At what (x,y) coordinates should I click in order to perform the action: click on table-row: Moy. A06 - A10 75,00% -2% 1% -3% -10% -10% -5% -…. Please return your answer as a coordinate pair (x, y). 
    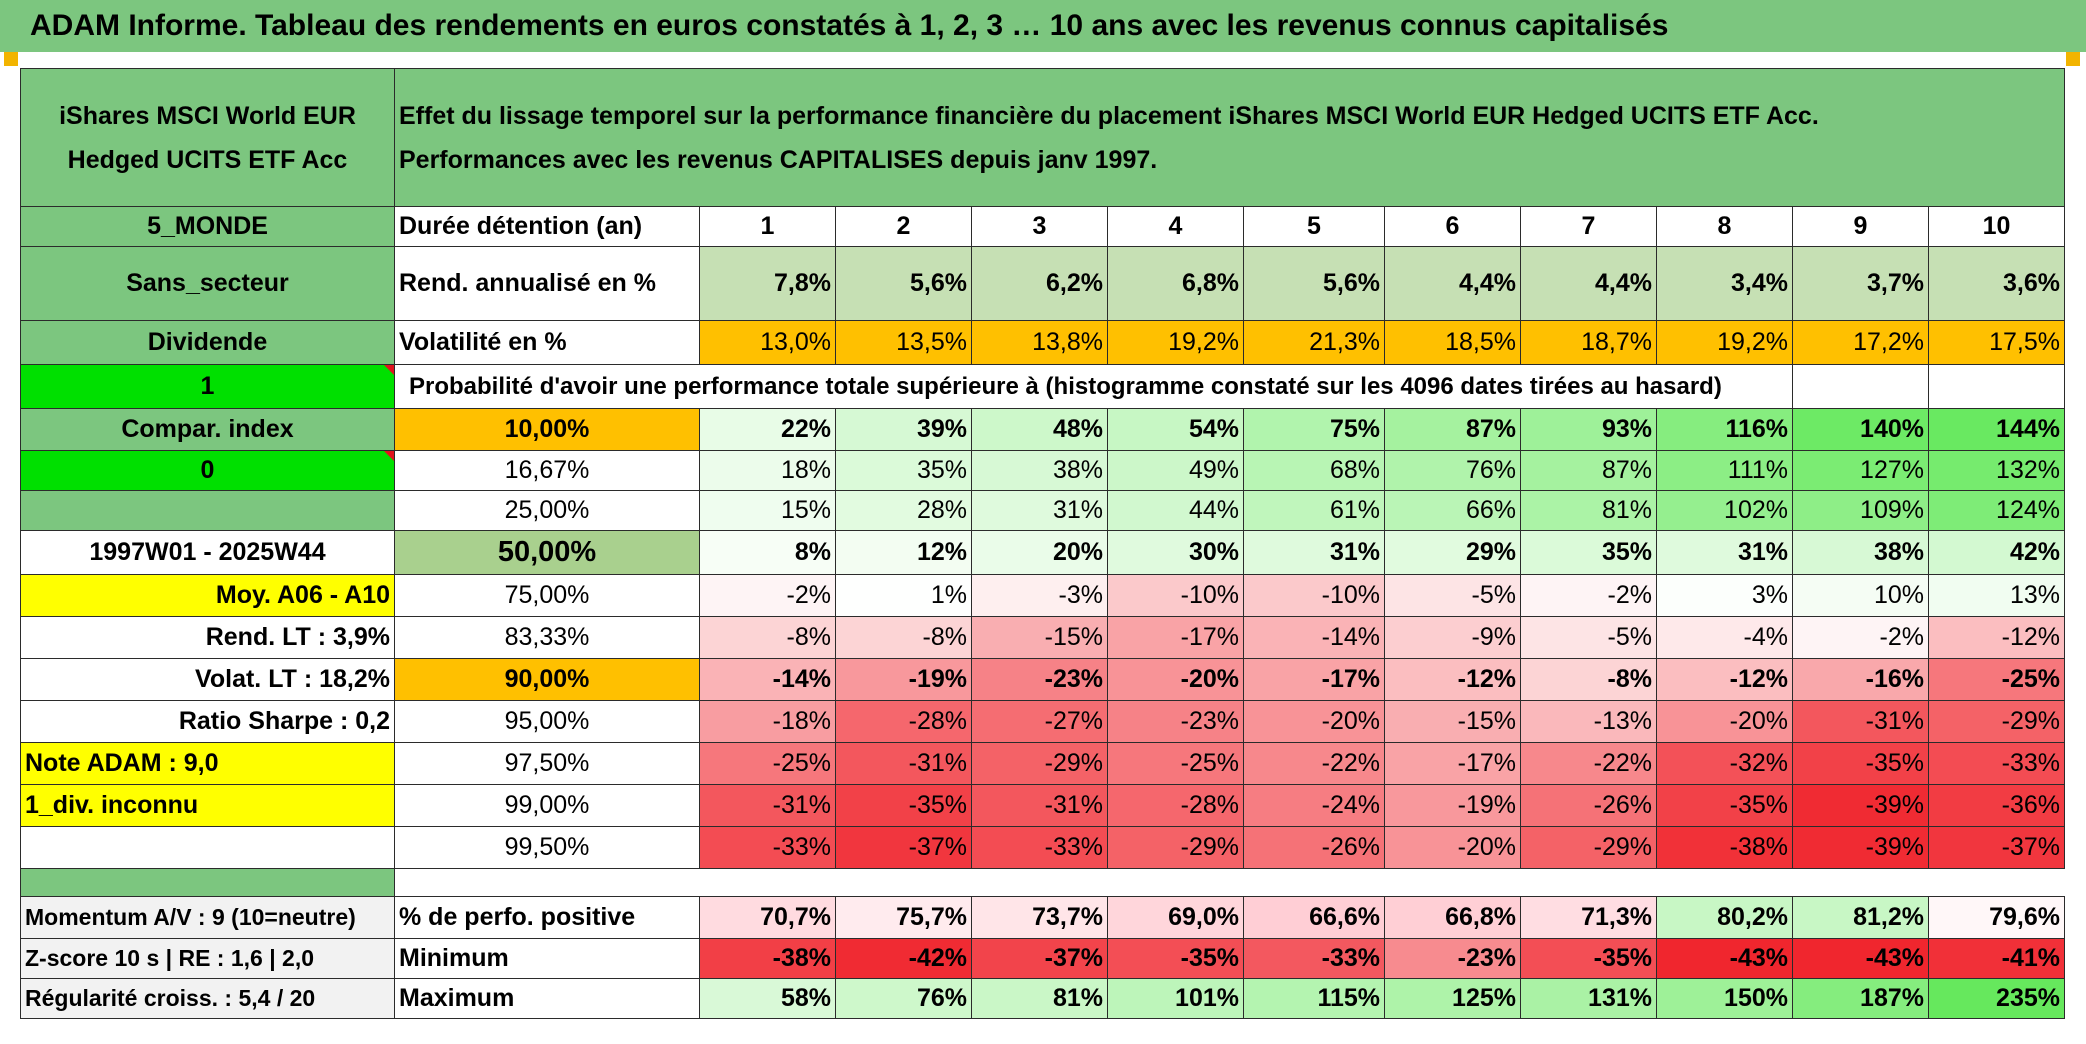
    Looking at the image, I should click on (1042, 595).